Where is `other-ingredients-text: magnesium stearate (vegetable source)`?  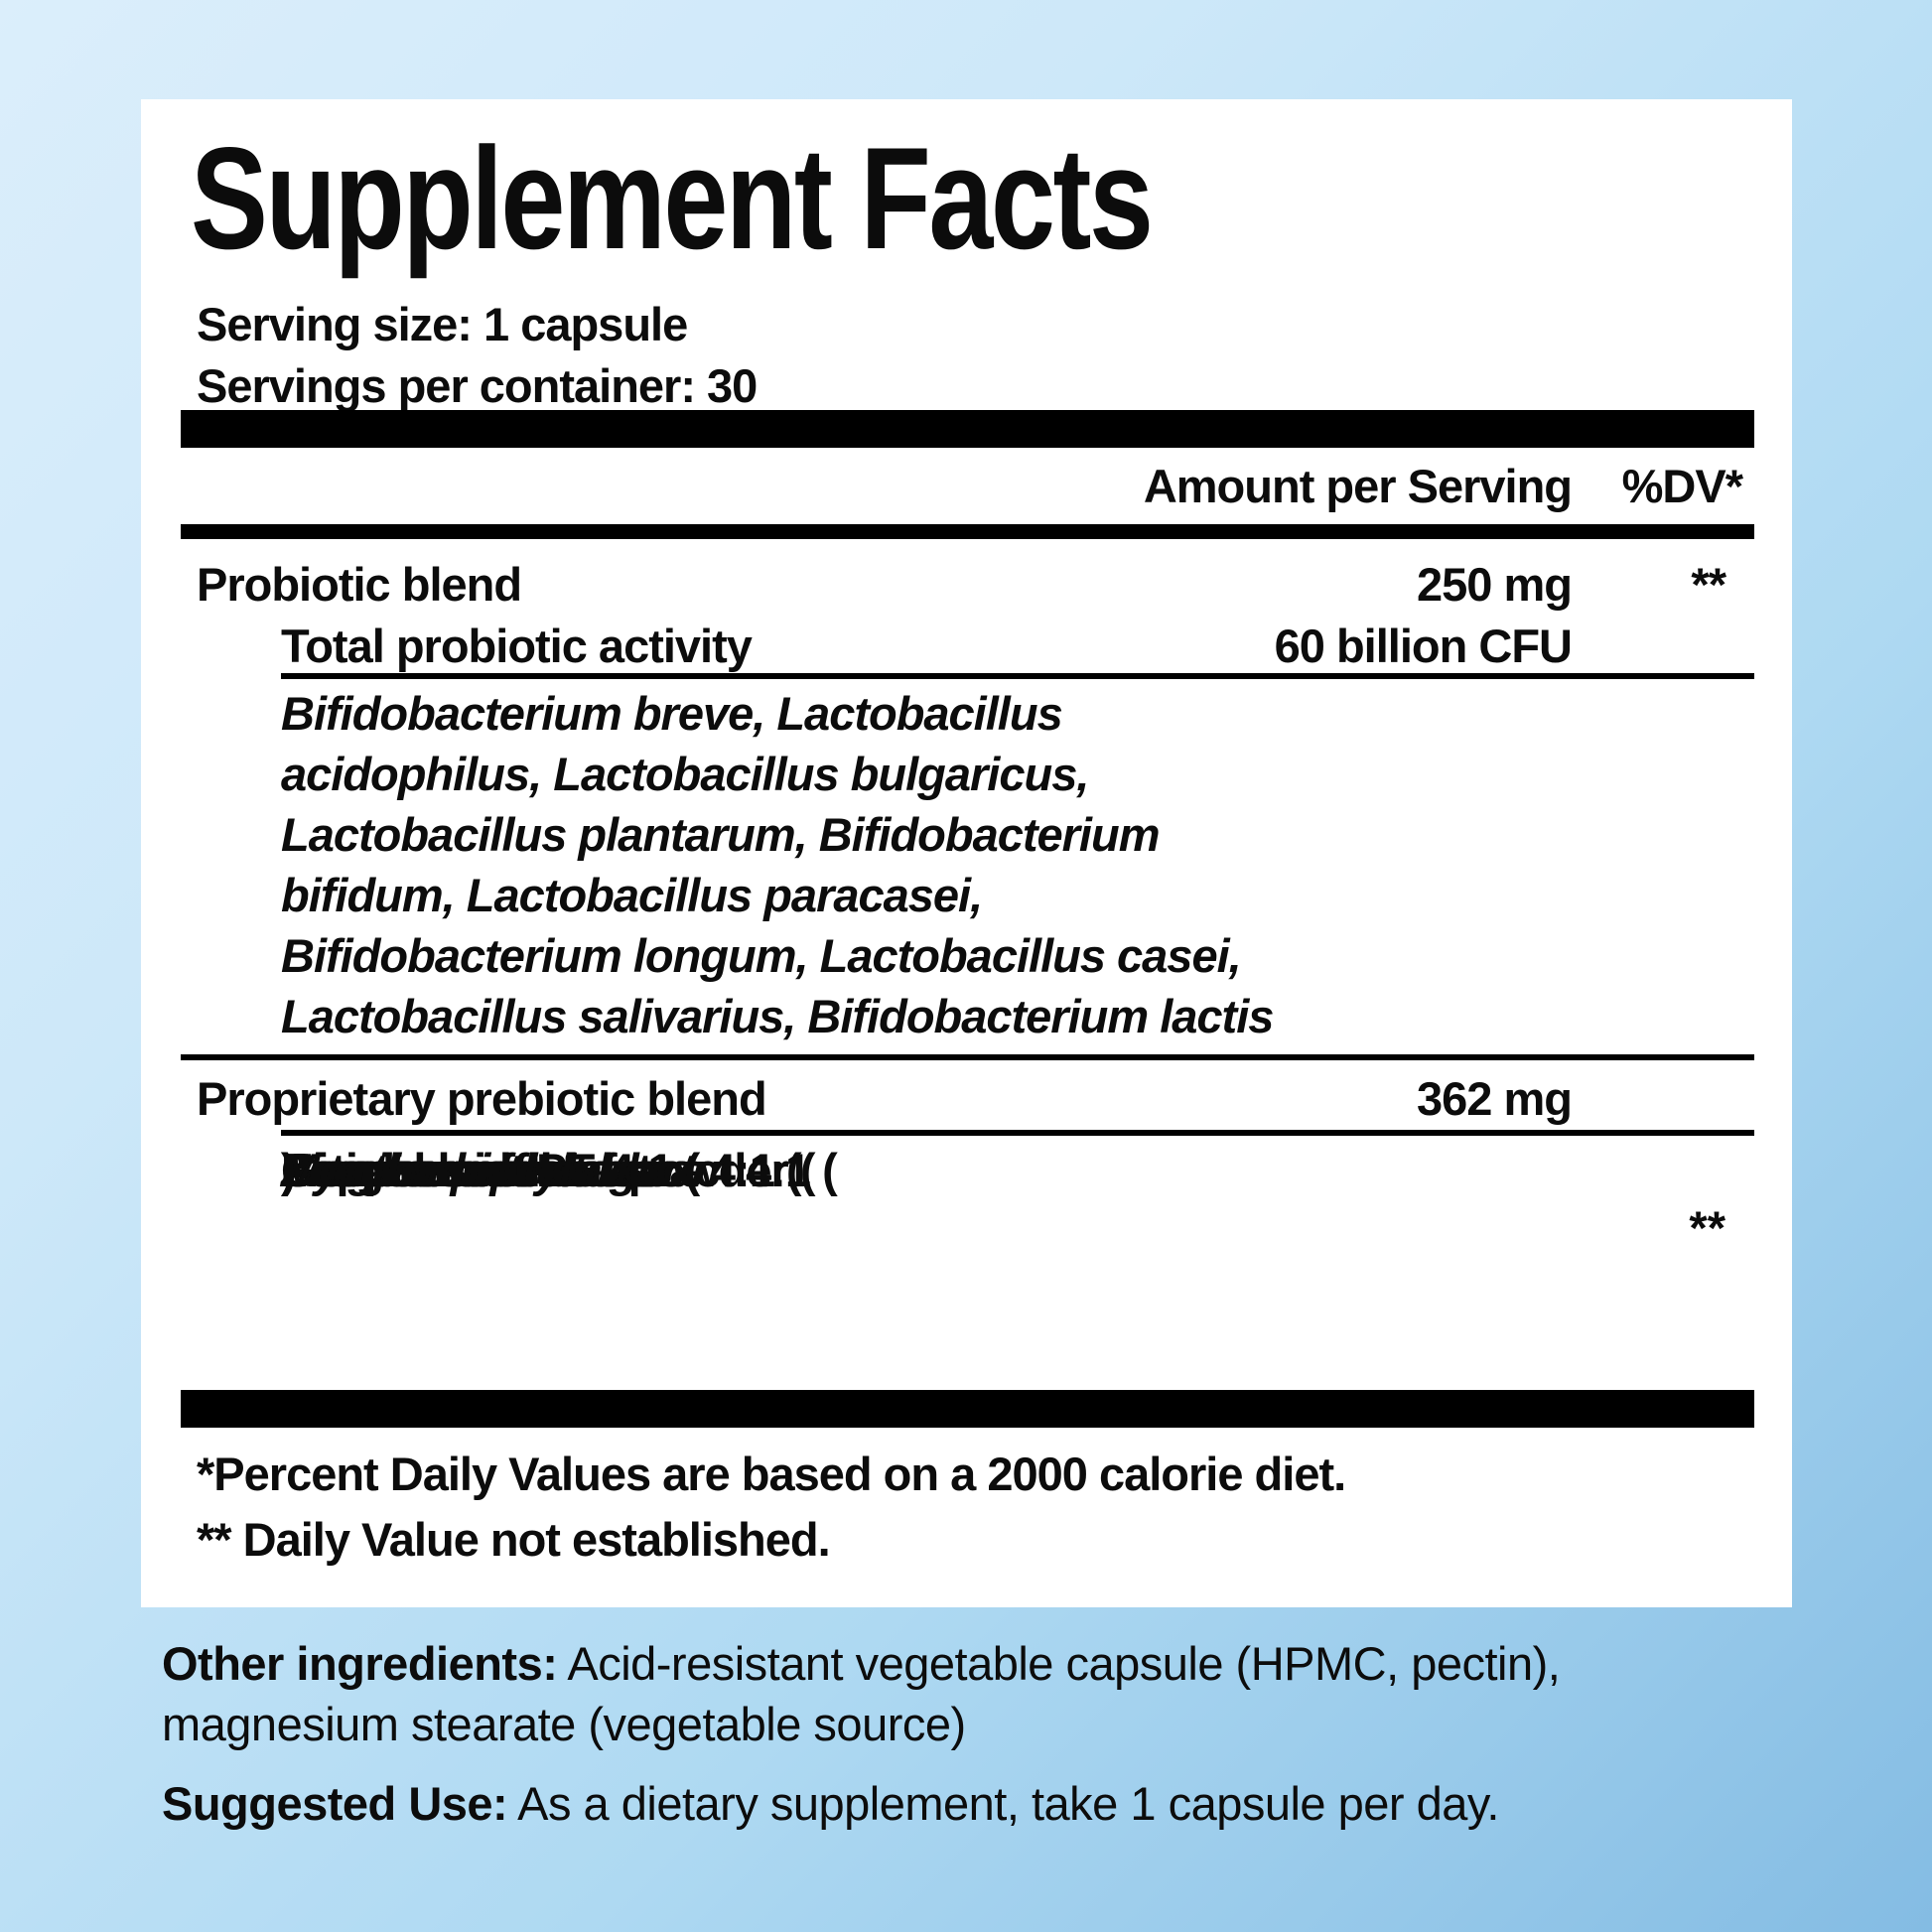 other-ingredients-text: magnesium stearate (vegetable source) is located at coordinates (564, 1724).